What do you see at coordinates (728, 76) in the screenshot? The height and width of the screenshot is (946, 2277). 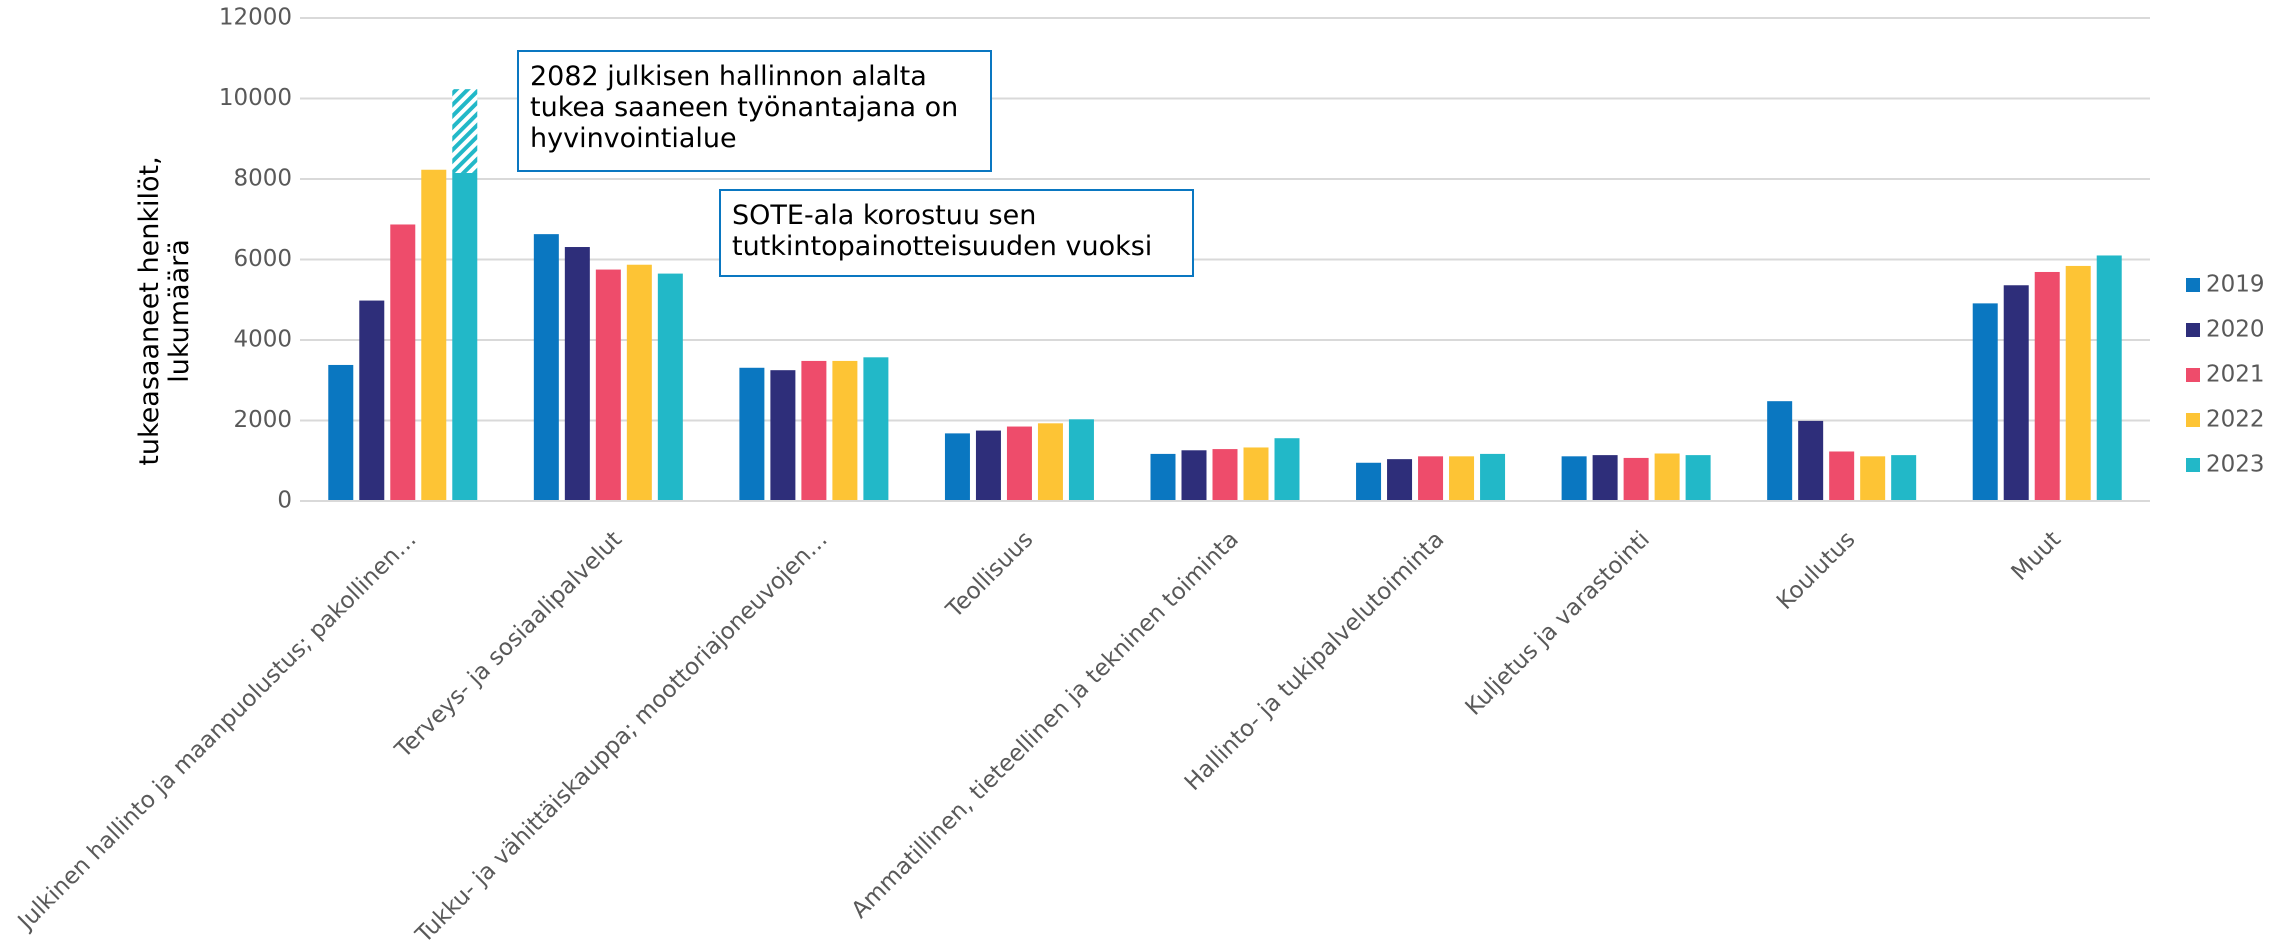 I see `annotation-text: 2082 julkisen hallinnon alalta` at bounding box center [728, 76].